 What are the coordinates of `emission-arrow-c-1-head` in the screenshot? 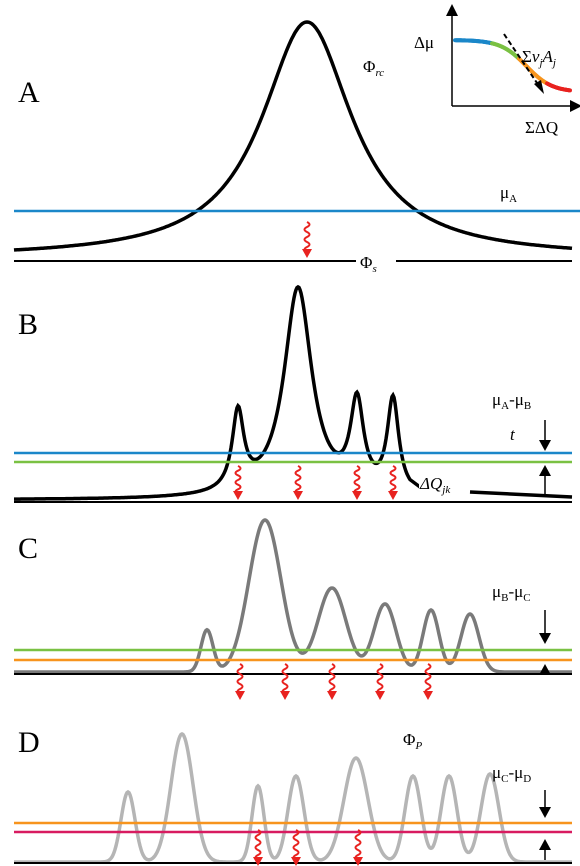 It's located at (240, 695).